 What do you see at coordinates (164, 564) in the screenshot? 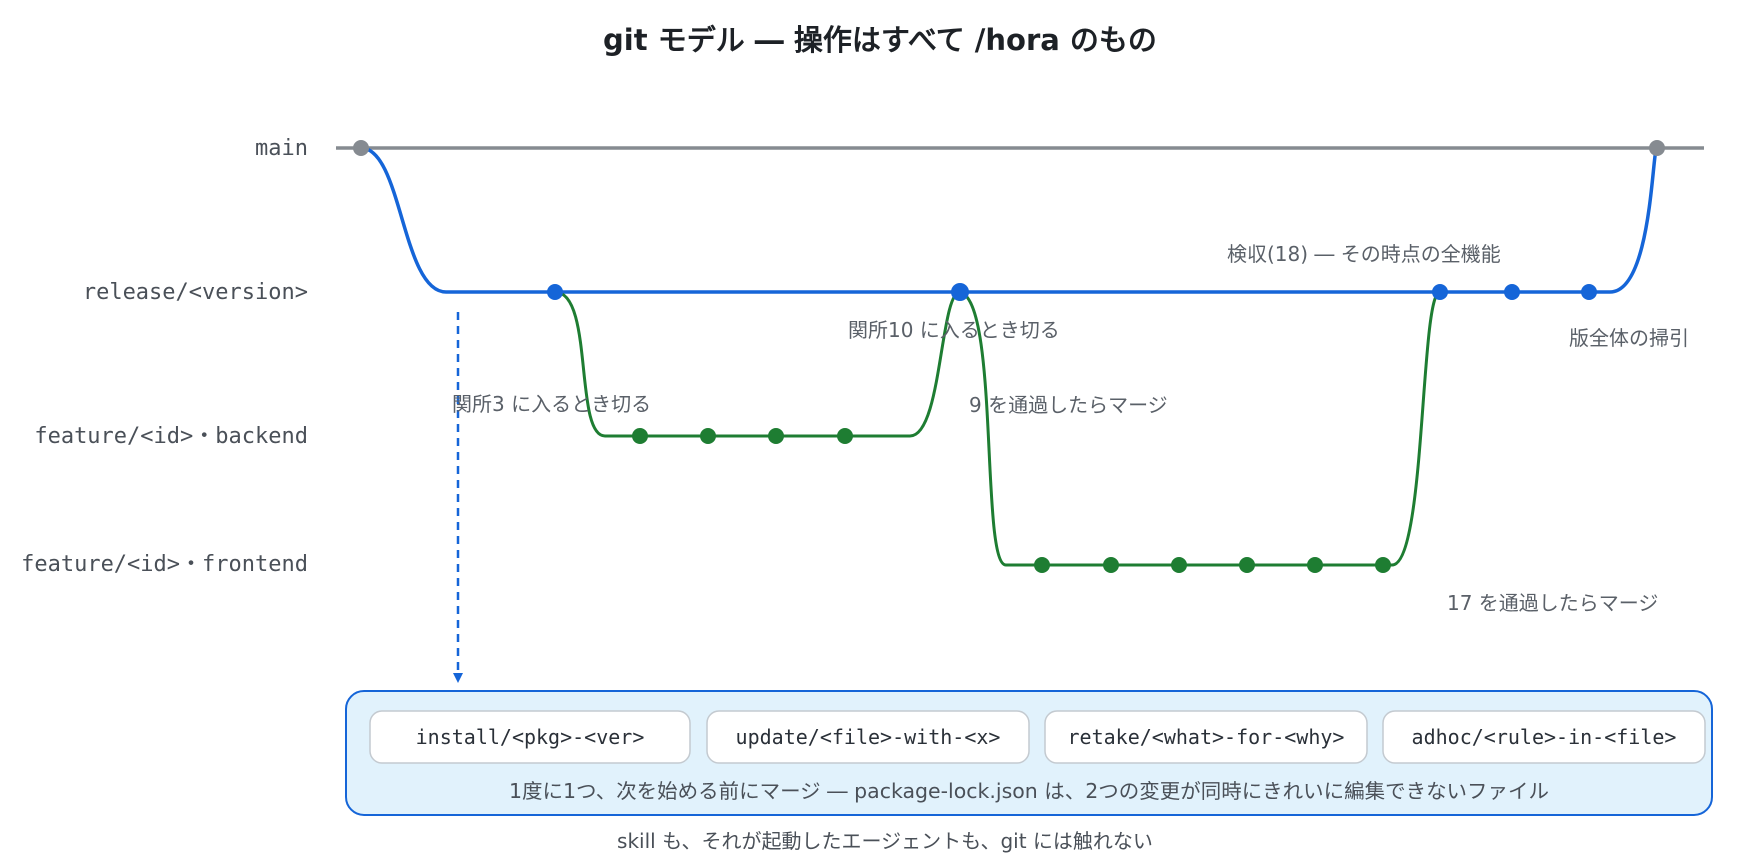
I see `lane-label-frontend: feature/<id>・frontend` at bounding box center [164, 564].